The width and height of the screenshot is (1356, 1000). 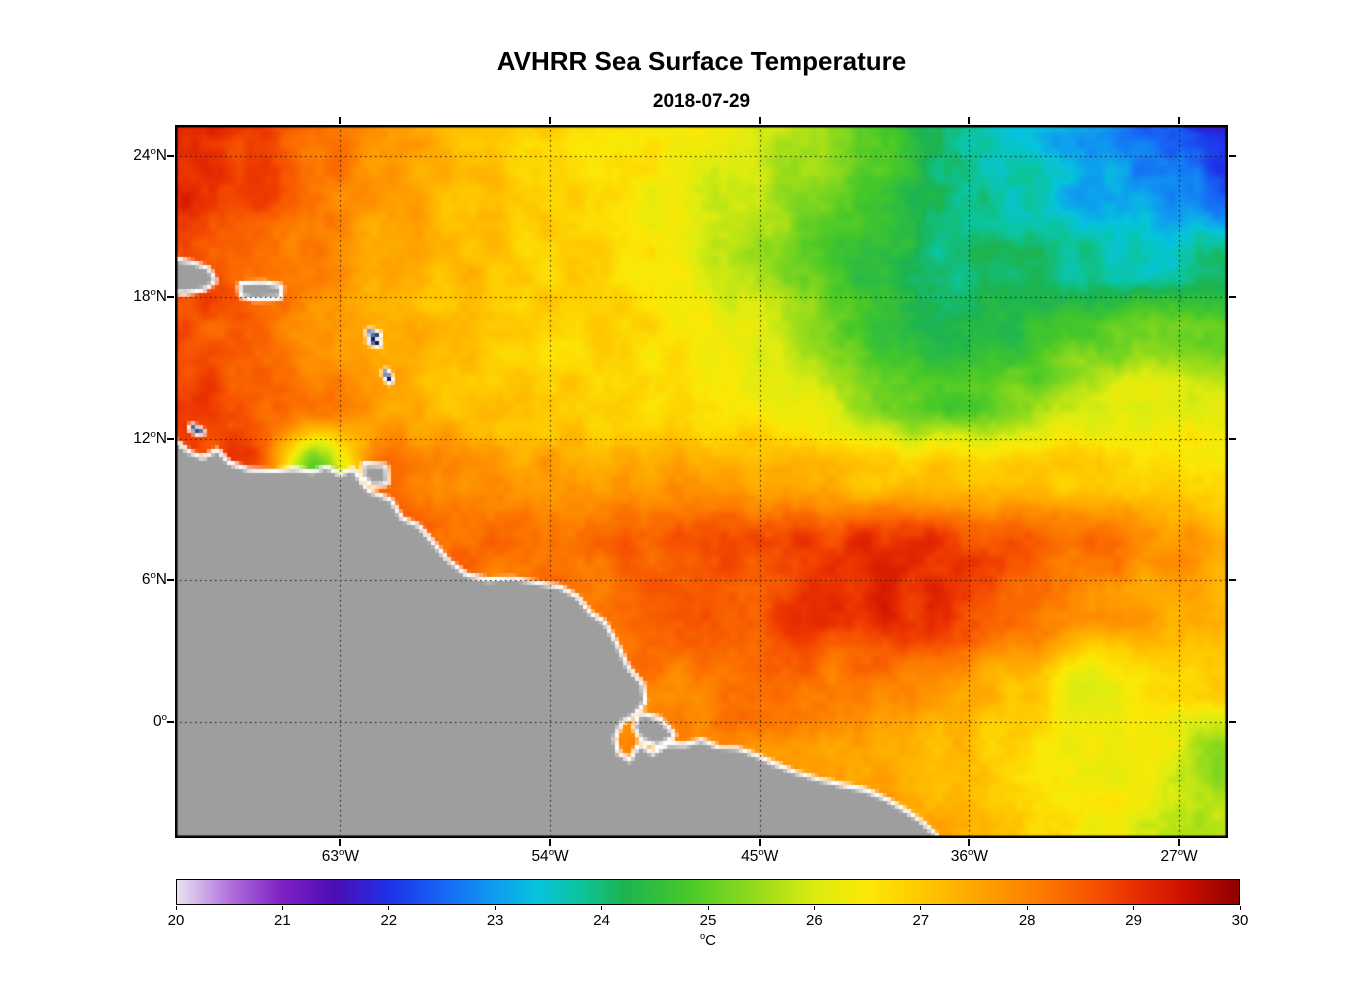 I want to click on colorbar-tick-label: 24, so click(x=601, y=920).